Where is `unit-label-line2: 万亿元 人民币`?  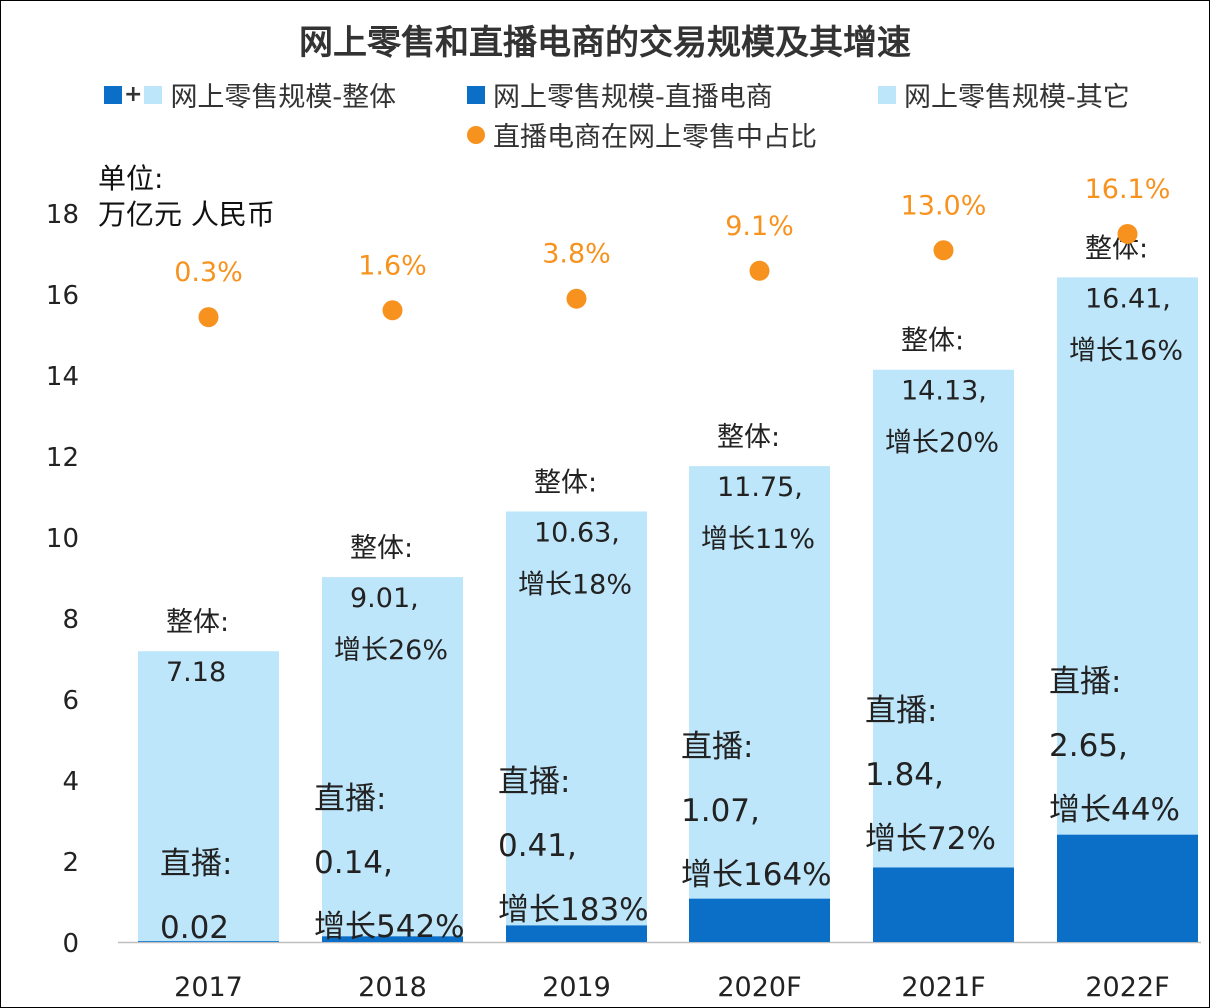 unit-label-line2: 万亿元 人民币 is located at coordinates (186, 214).